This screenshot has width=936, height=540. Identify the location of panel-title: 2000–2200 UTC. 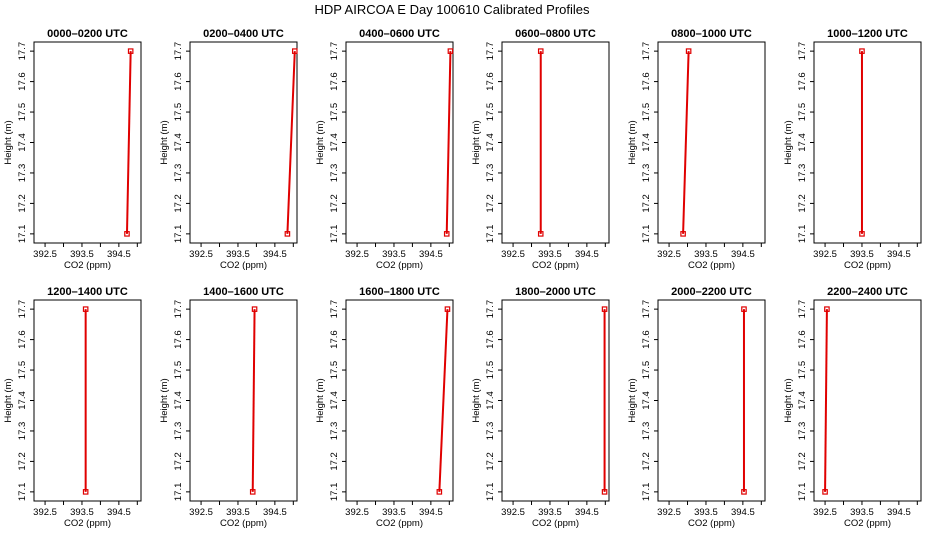
(711, 292).